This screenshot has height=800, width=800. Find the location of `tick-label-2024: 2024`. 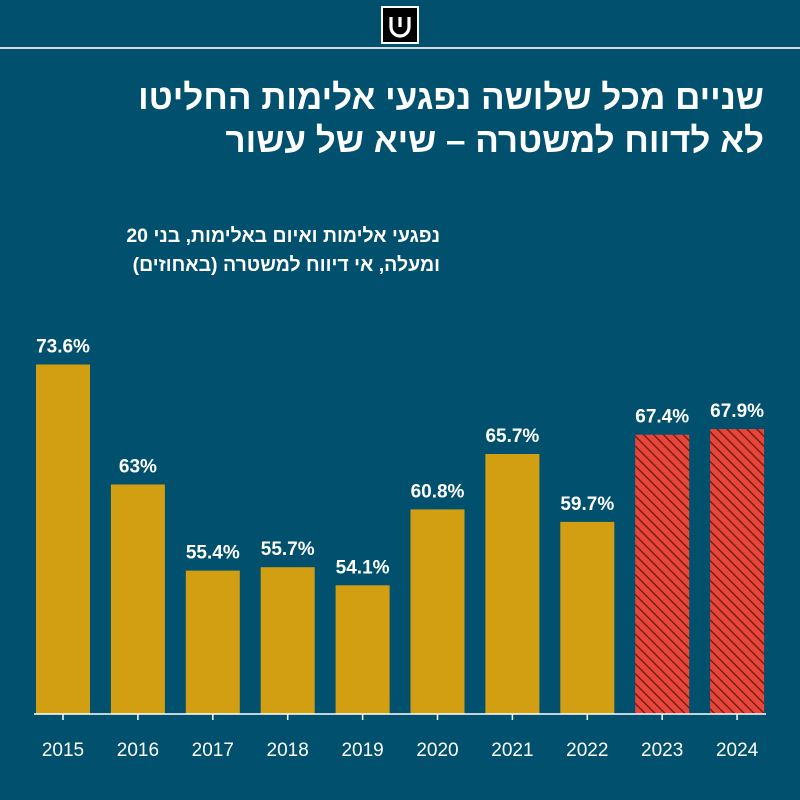

tick-label-2024: 2024 is located at coordinates (737, 750).